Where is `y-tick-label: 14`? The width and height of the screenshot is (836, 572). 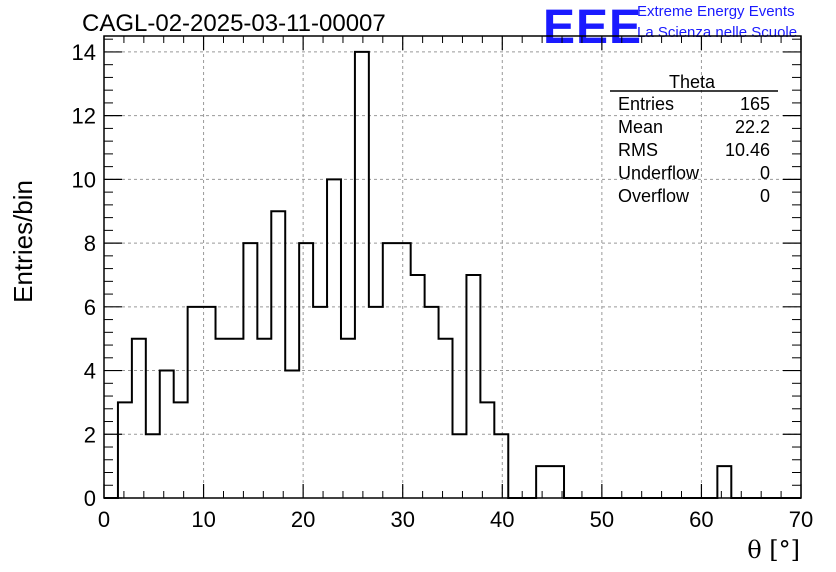 y-tick-label: 14 is located at coordinates (84, 52).